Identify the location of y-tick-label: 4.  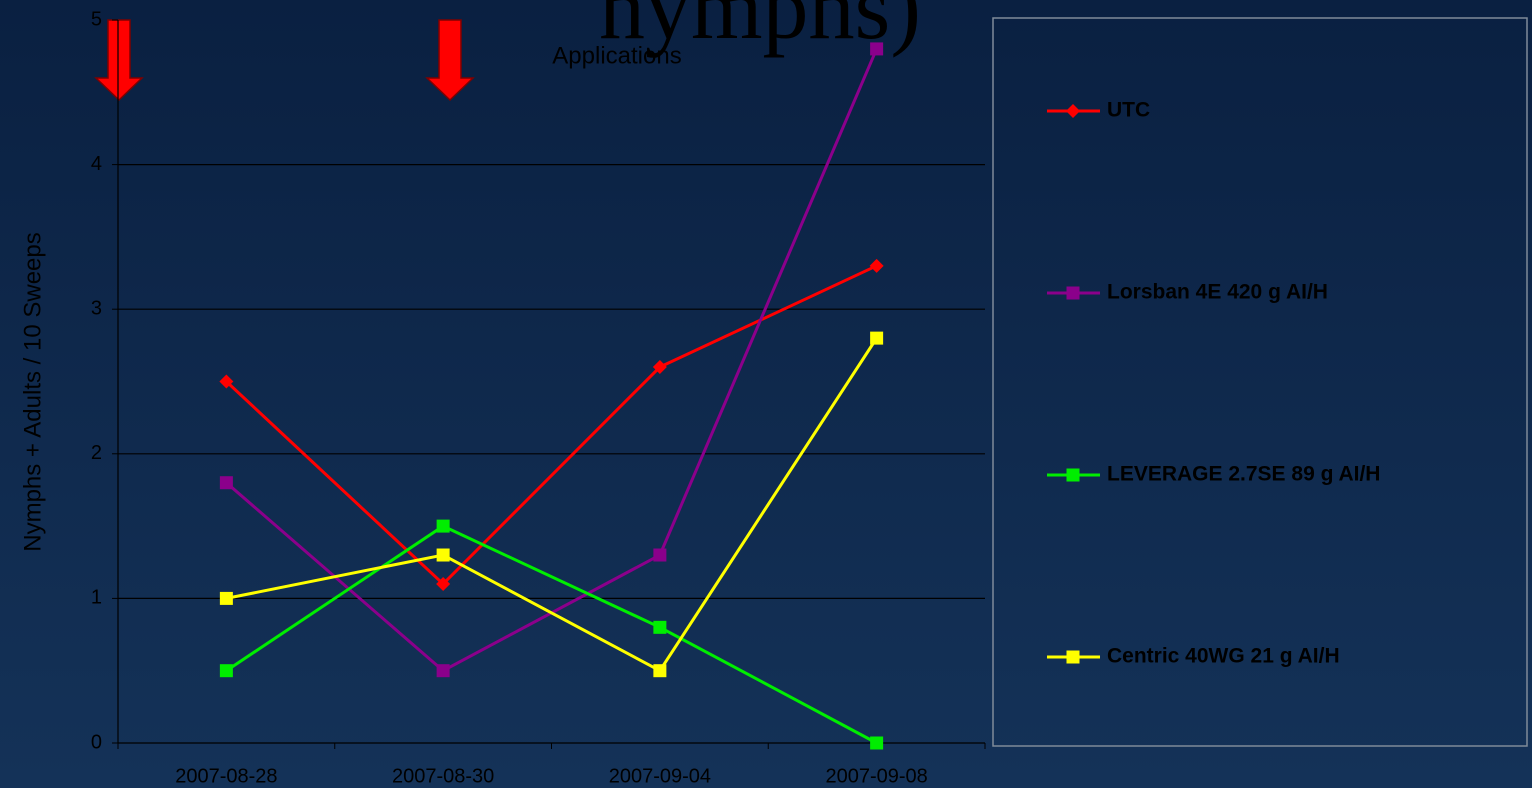
(96, 164).